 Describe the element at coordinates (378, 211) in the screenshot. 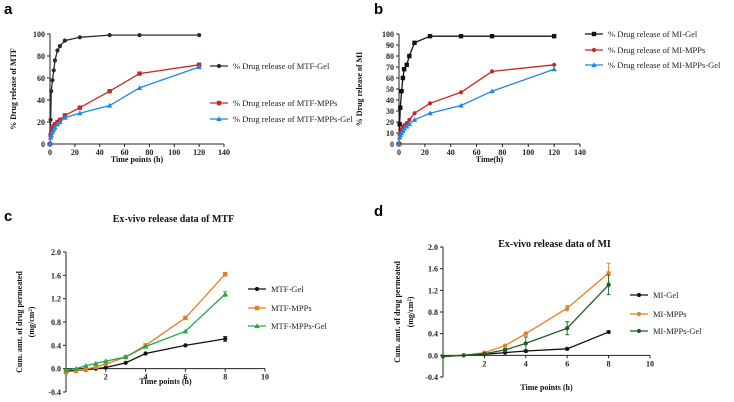

I see `panel-label-d: d` at that location.